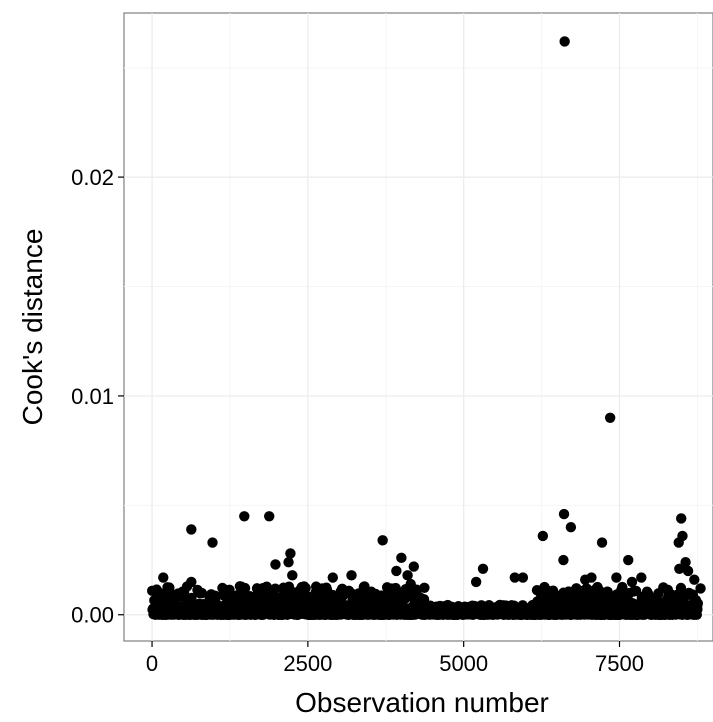  Describe the element at coordinates (92, 615) in the screenshot. I see `y-tick-label: 0.00` at that location.